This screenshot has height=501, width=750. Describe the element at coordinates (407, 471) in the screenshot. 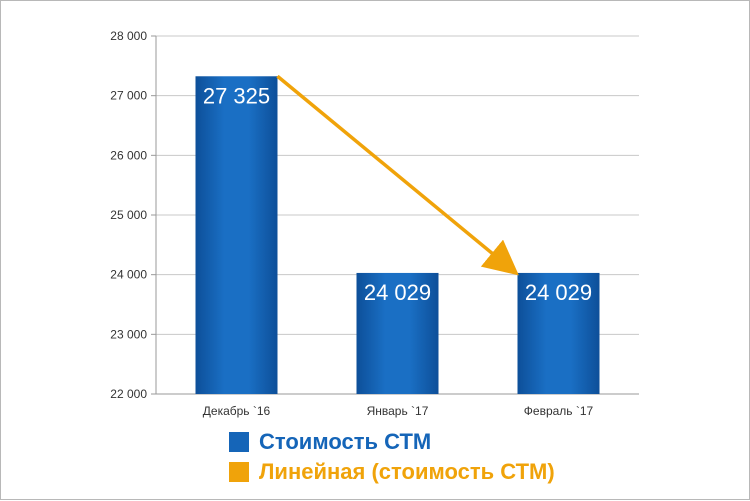

I see `legend-label-trendline: Линейная (стоимость СТМ)` at that location.